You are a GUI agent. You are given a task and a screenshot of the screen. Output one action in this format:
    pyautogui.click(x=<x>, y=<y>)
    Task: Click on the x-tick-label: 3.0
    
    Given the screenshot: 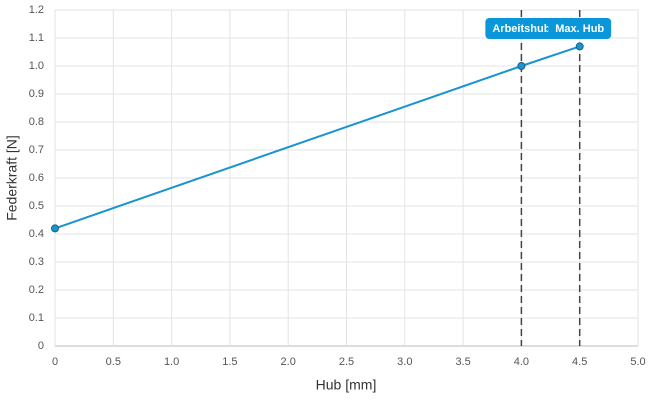 What is the action you would take?
    pyautogui.click(x=404, y=362)
    